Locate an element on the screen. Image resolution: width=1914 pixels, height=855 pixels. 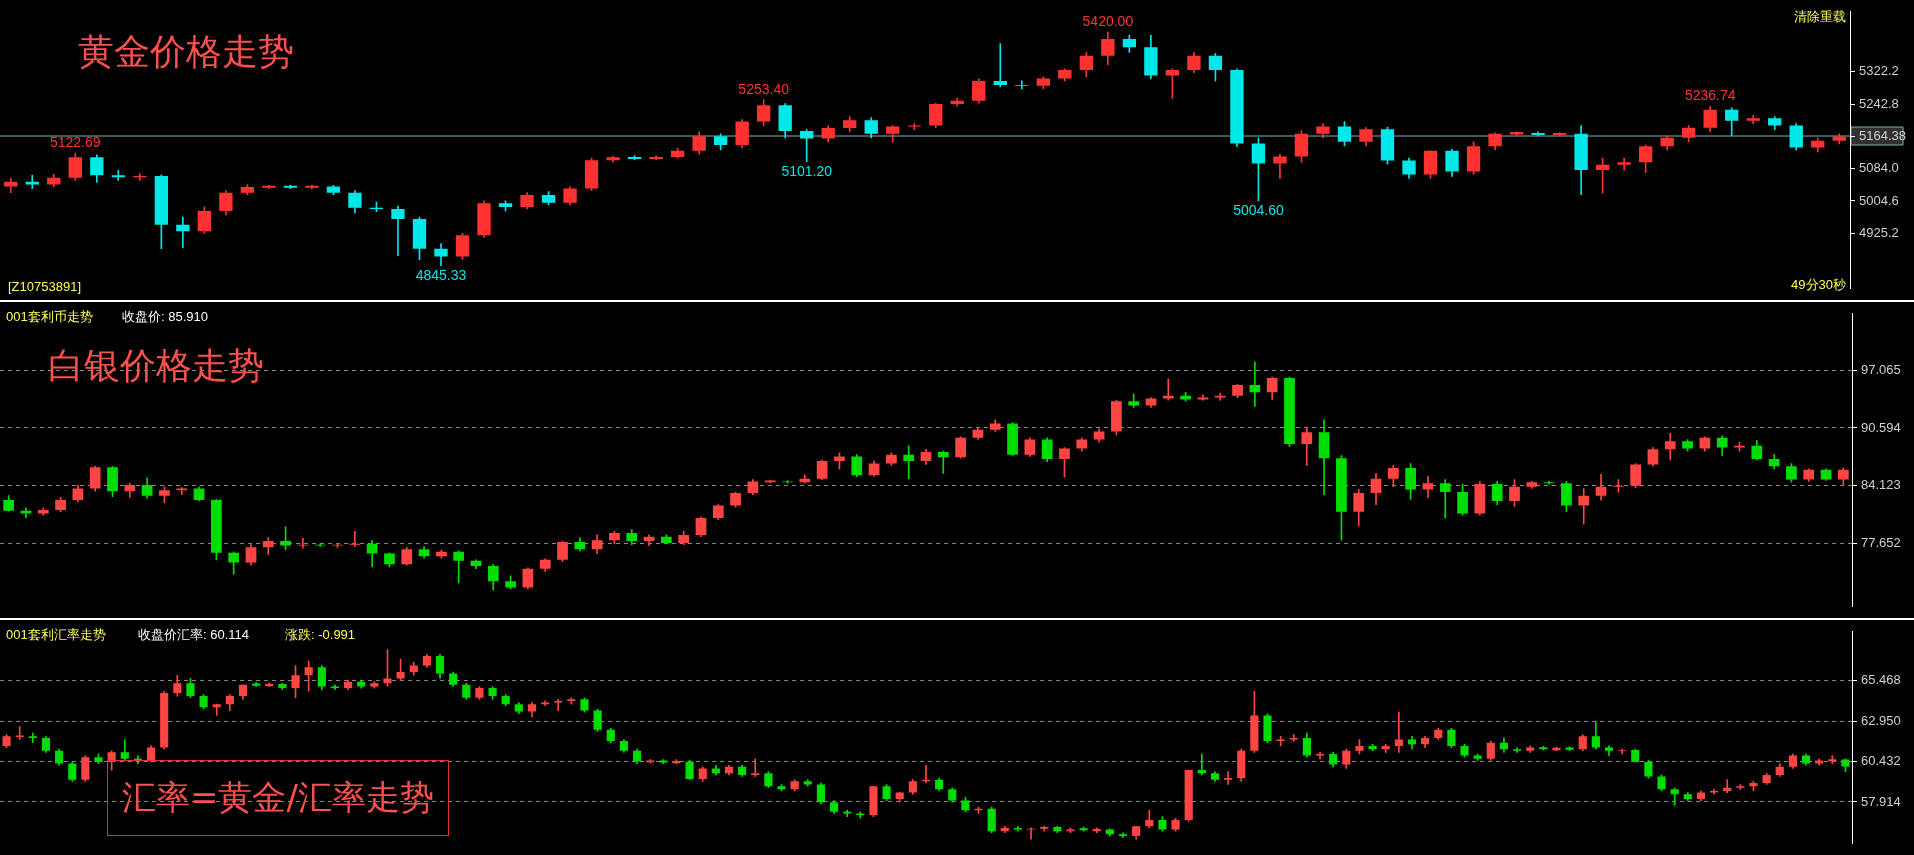
y-tick-label: 90.594 is located at coordinates (1881, 427).